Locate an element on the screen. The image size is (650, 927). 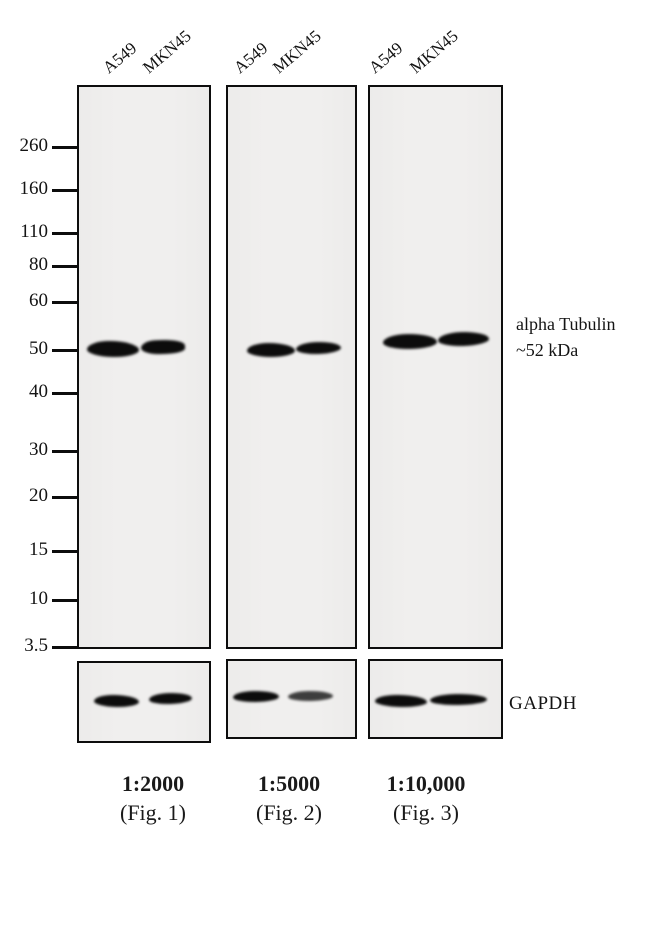
lane-label-mkn45-panel1: MKN45 is located at coordinates (167, 52).